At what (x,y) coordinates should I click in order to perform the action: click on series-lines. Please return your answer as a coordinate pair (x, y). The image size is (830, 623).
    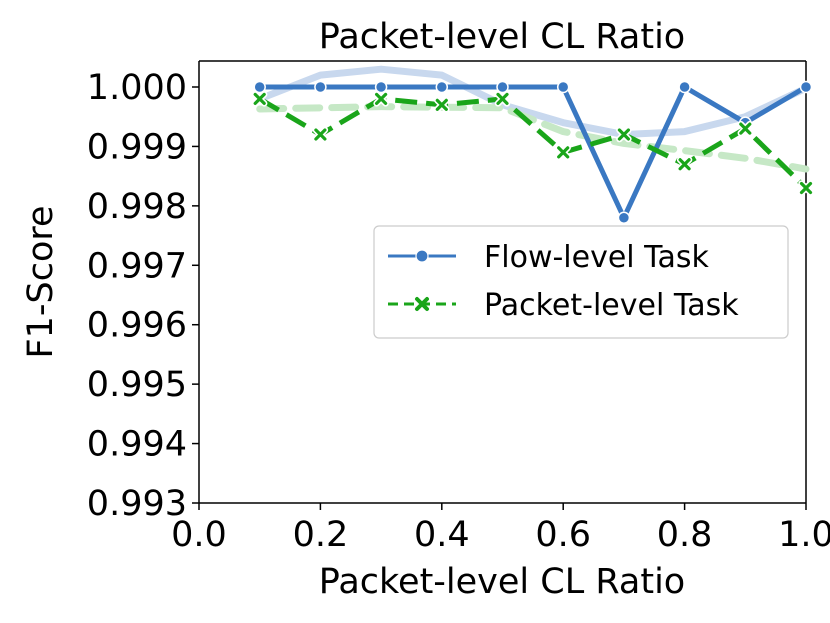
    Looking at the image, I should click on (533, 152).